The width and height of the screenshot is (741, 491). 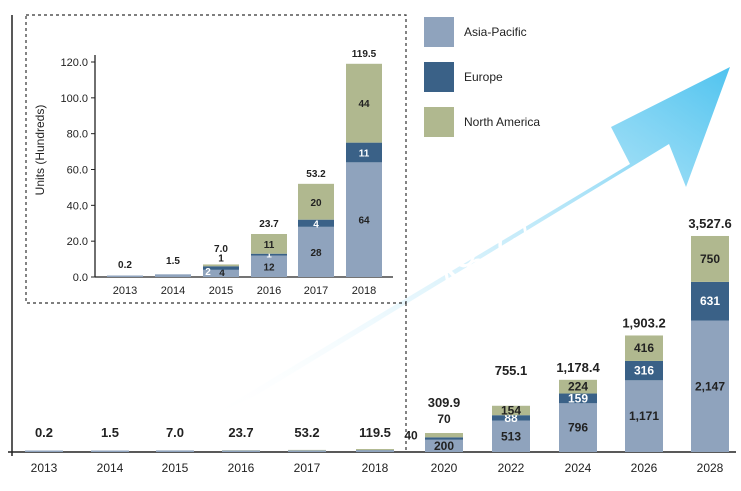 I want to click on inset-y-tick-0: 0.0, so click(x=80, y=278).